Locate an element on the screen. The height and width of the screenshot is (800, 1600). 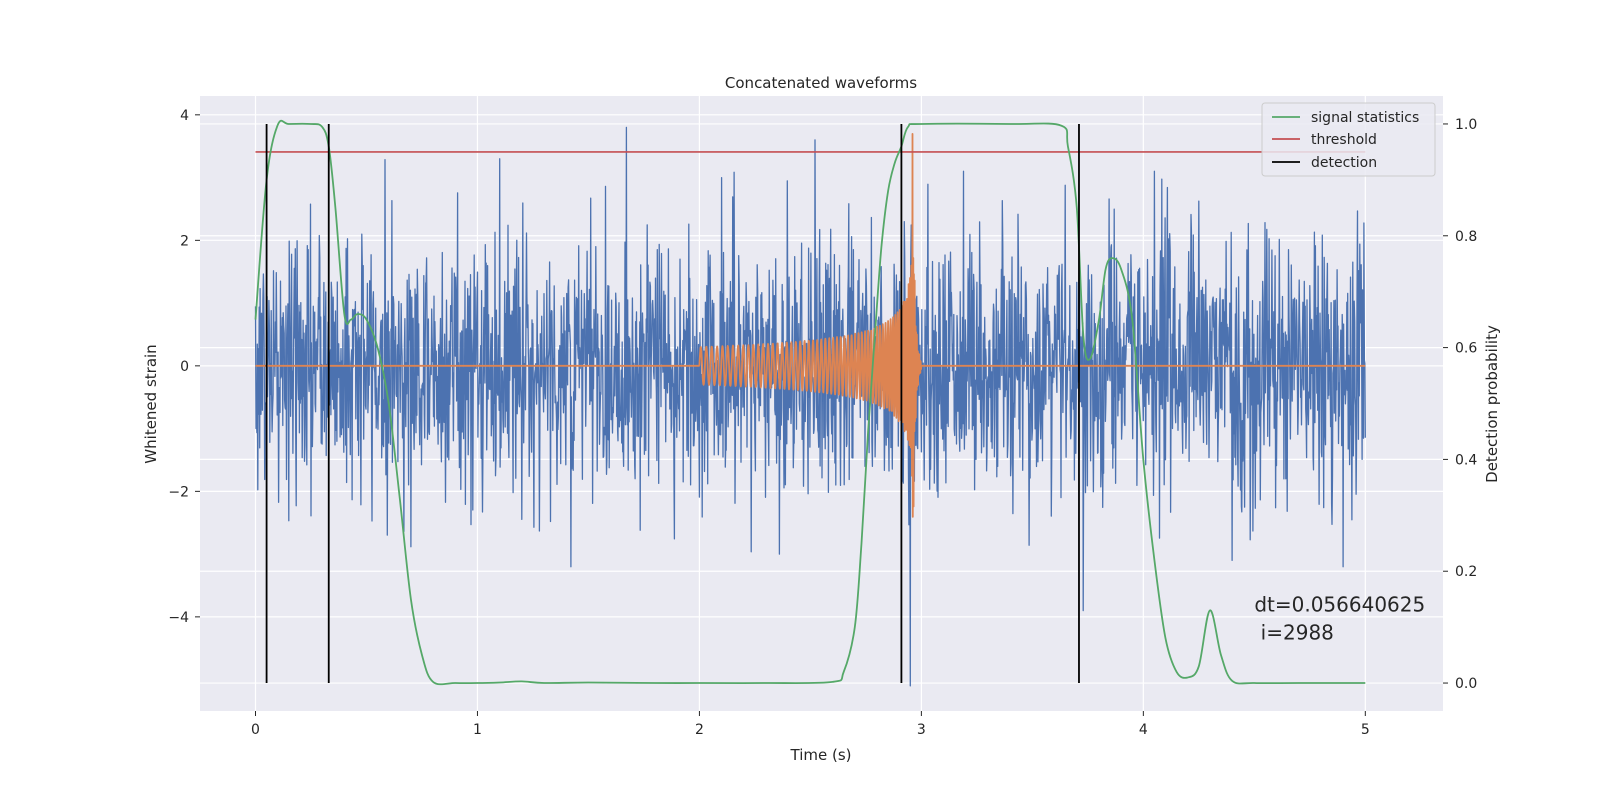
annotation-dt: dt=0.056640625 is located at coordinates (1339, 605).